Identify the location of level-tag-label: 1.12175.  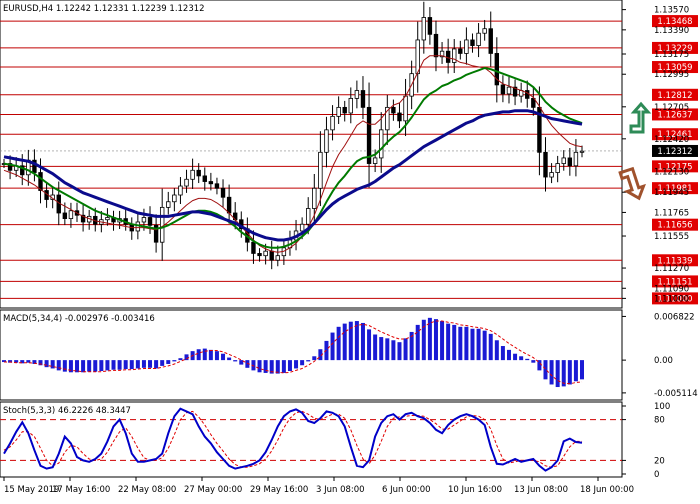
(674, 167).